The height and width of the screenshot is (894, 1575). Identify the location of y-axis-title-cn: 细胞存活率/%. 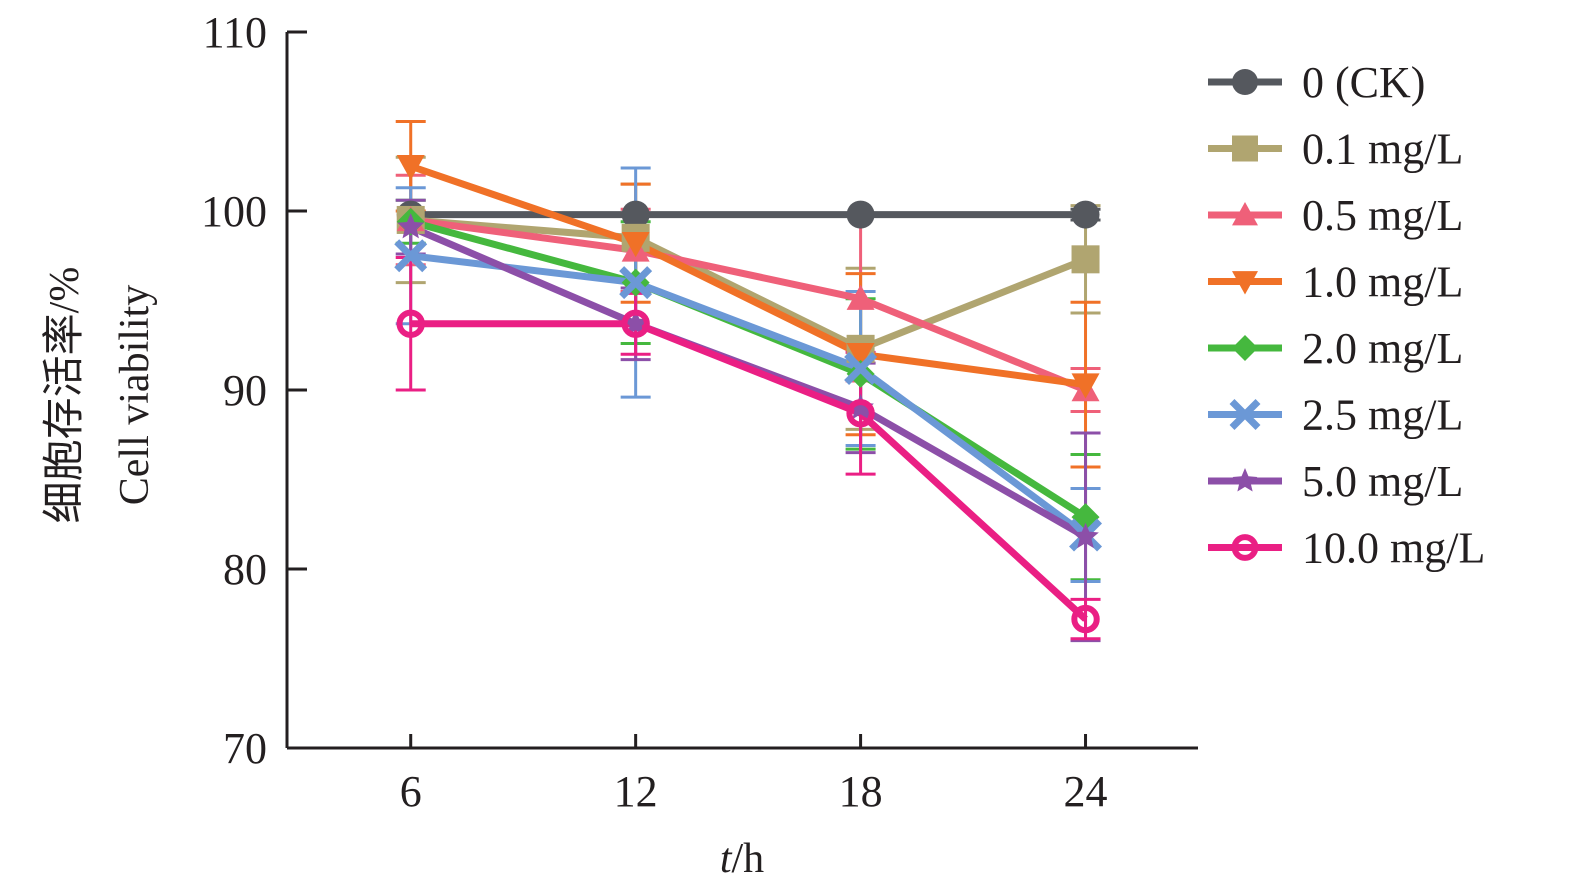
(64, 395).